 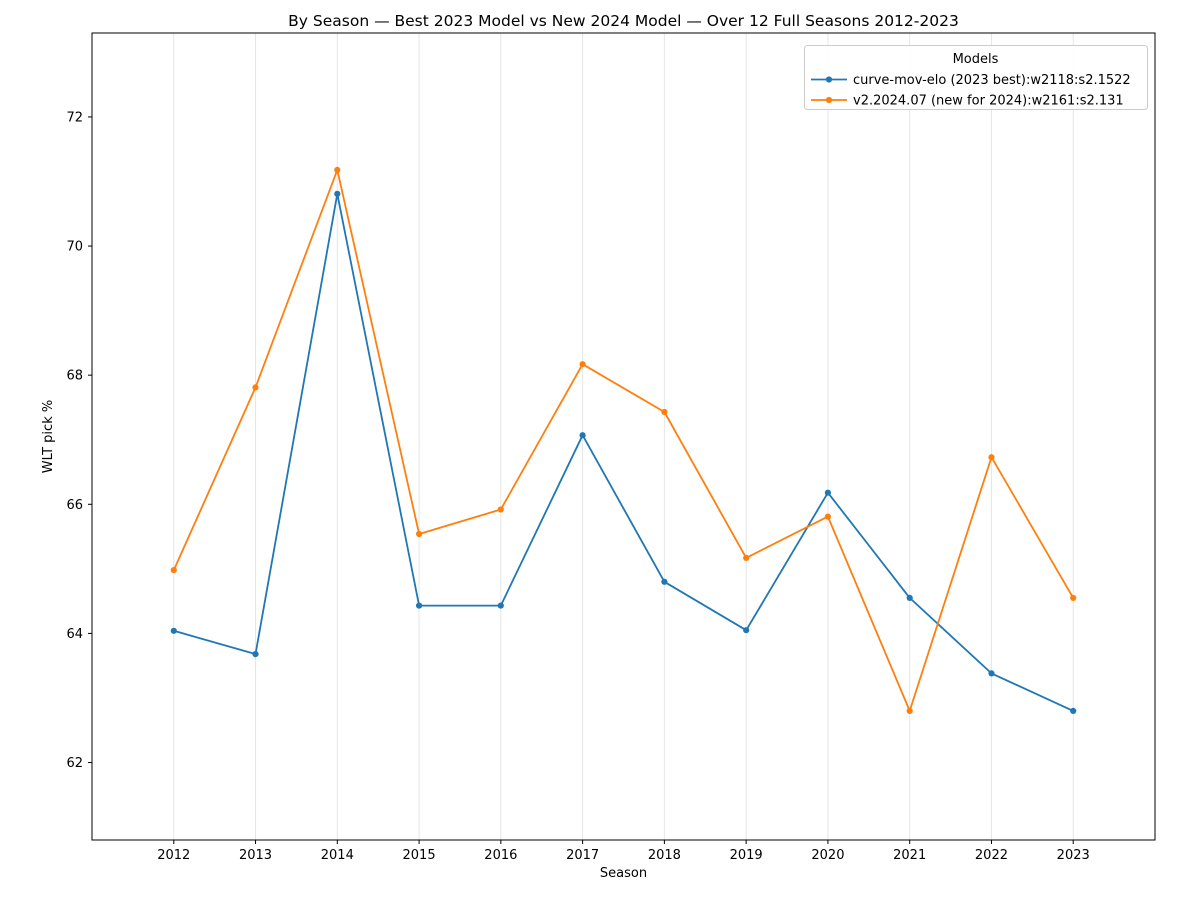 What do you see at coordinates (74, 376) in the screenshot?
I see `y-tick-label: 68` at bounding box center [74, 376].